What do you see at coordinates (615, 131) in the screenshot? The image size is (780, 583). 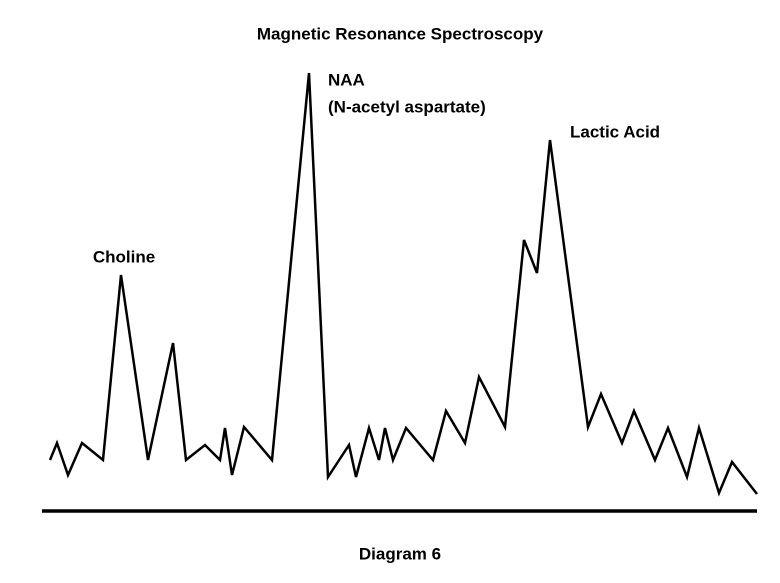 I see `peak-label: Lactic Acid` at bounding box center [615, 131].